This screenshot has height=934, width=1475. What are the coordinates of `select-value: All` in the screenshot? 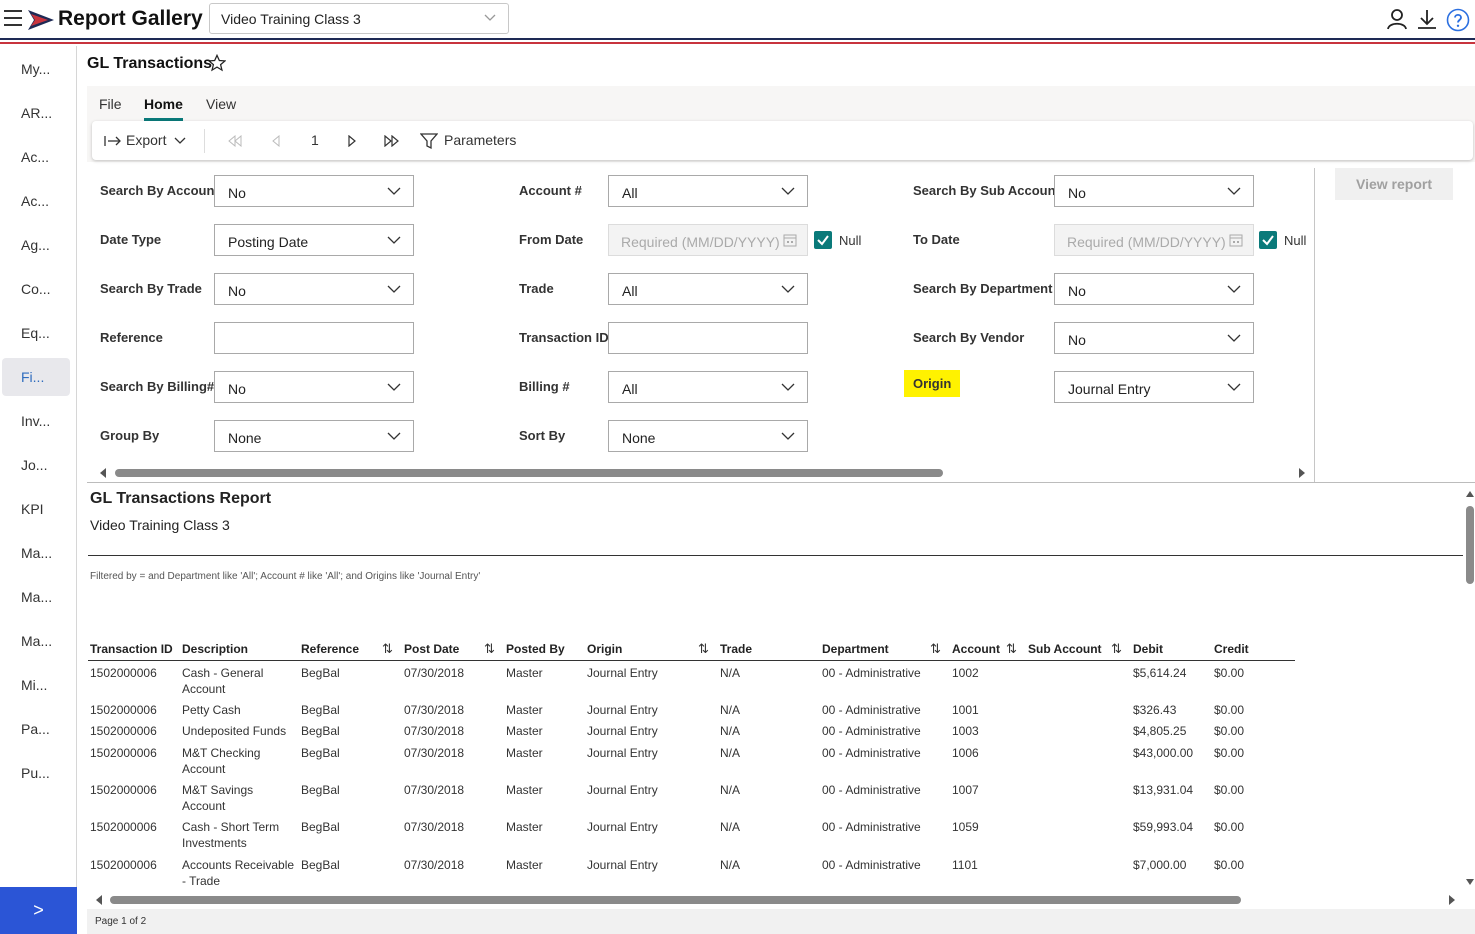 It's located at (630, 193).